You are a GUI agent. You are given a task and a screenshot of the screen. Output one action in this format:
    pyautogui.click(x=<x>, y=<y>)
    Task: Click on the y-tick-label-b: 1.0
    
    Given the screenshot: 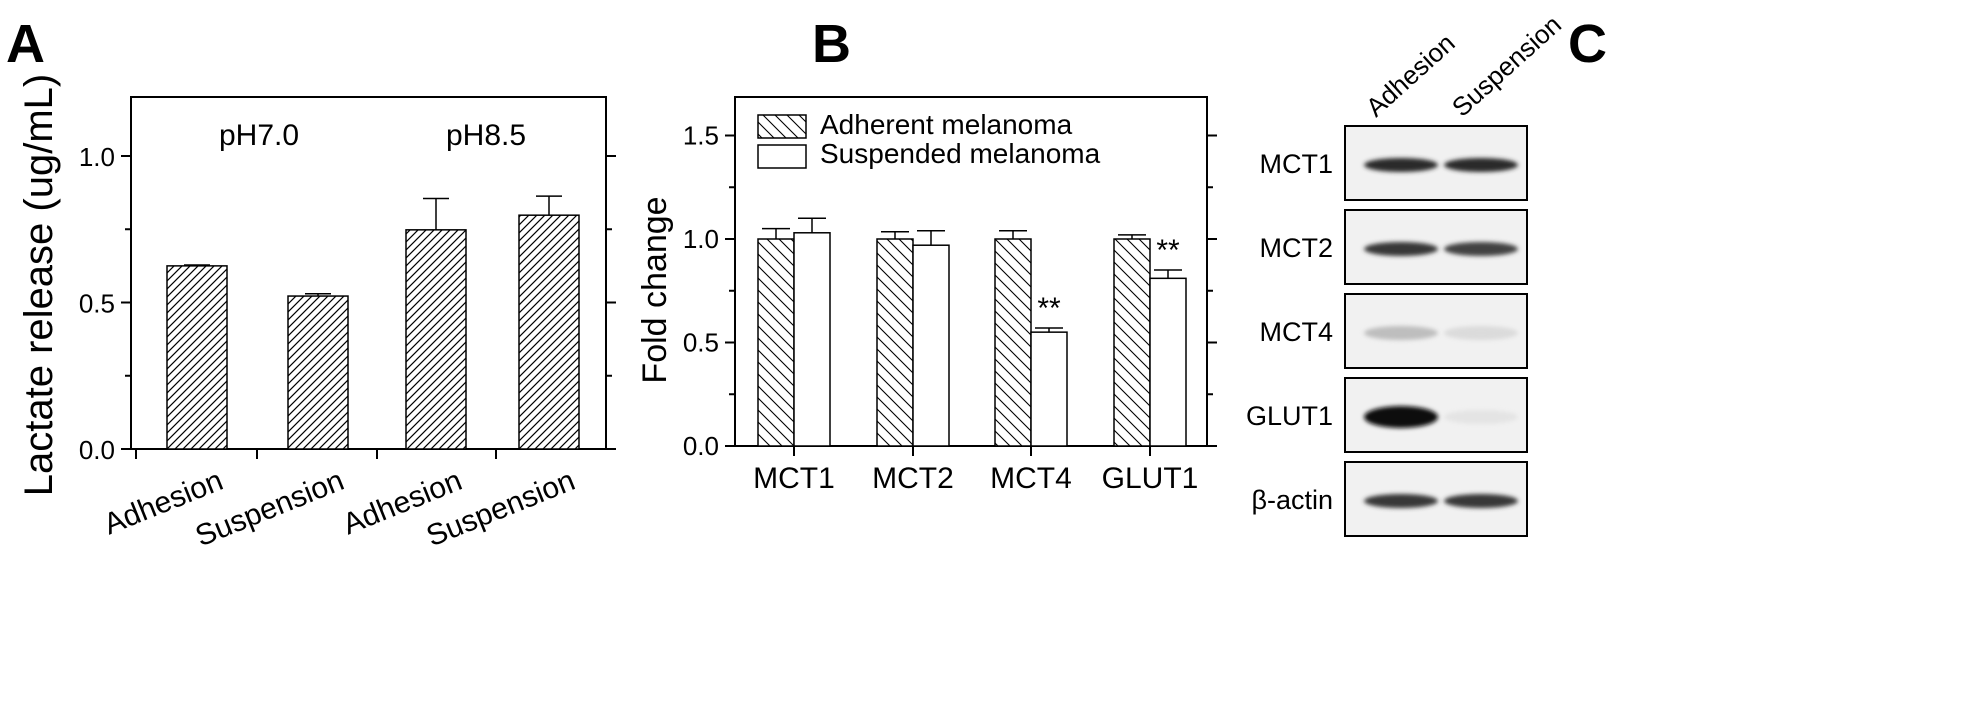 What is the action you would take?
    pyautogui.click(x=701, y=239)
    